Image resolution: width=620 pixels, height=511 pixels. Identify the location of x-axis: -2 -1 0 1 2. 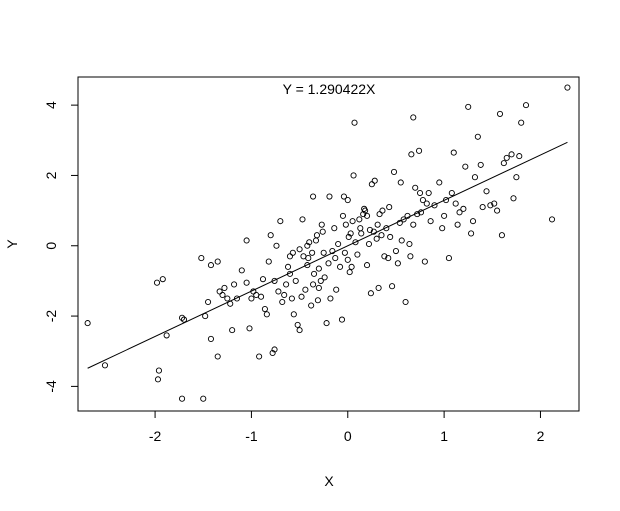
(347, 427).